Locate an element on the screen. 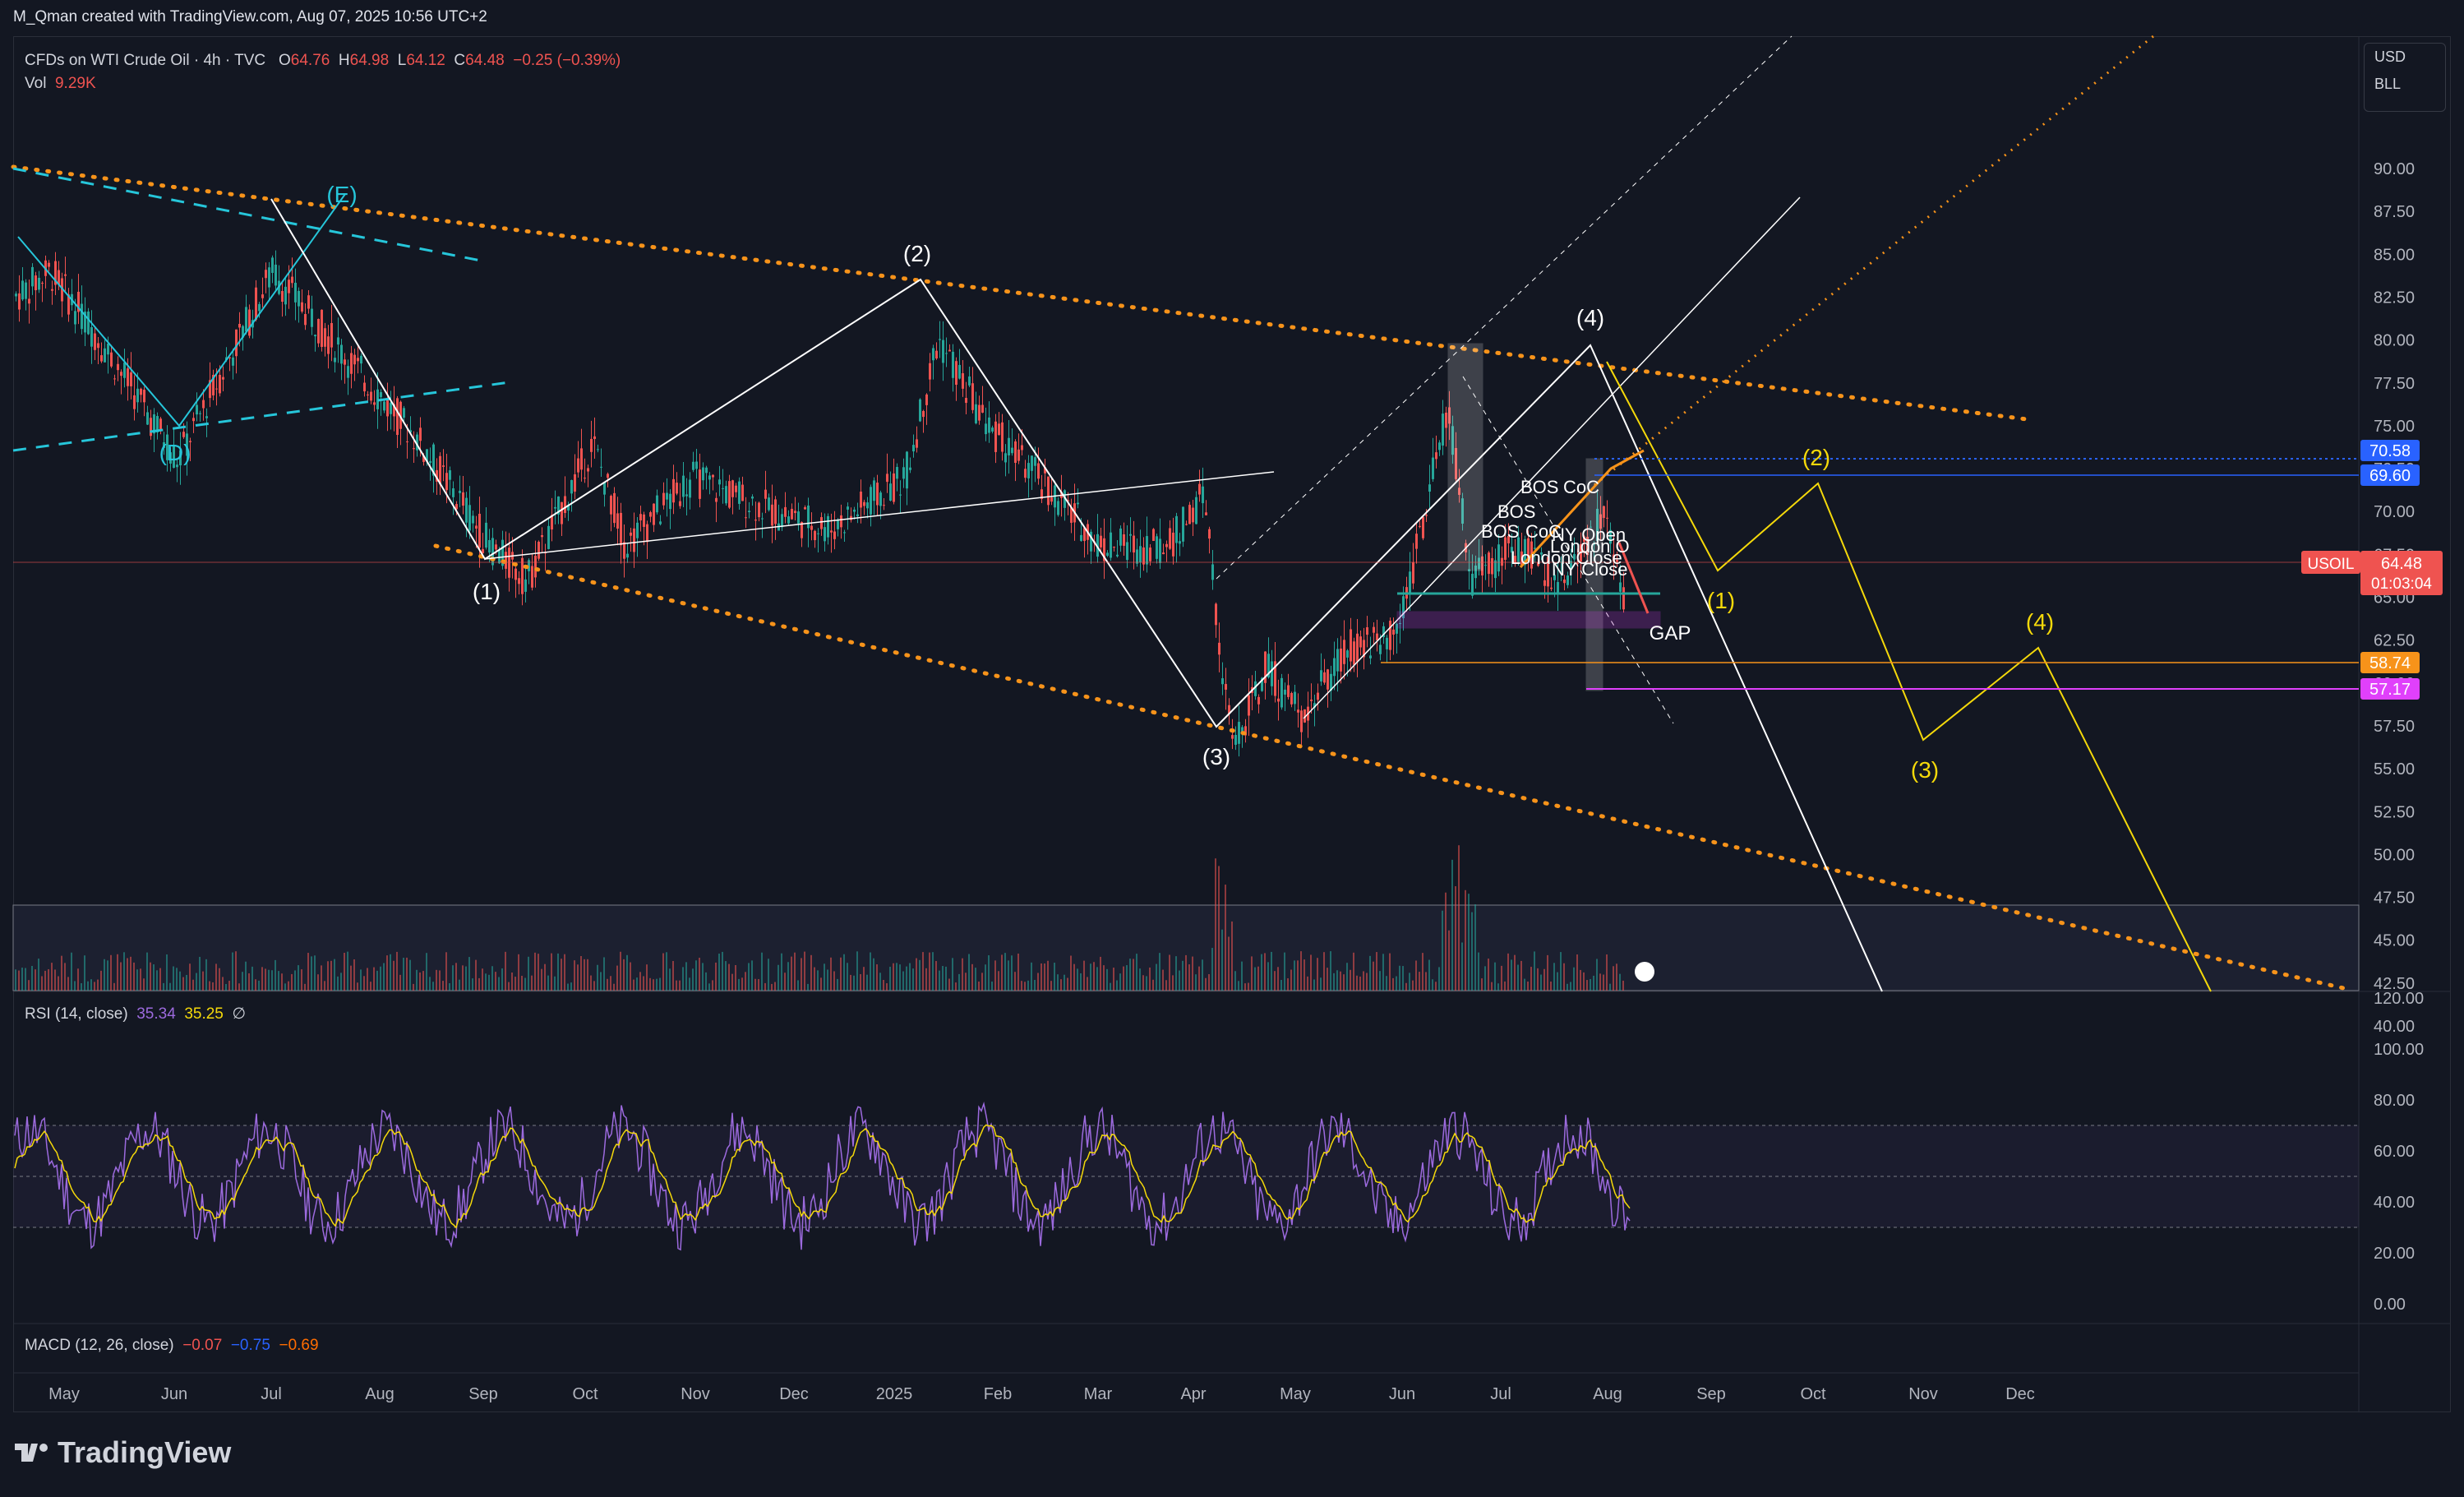 The width and height of the screenshot is (2464, 1497). price-tick-label: 42.50 is located at coordinates (2394, 984).